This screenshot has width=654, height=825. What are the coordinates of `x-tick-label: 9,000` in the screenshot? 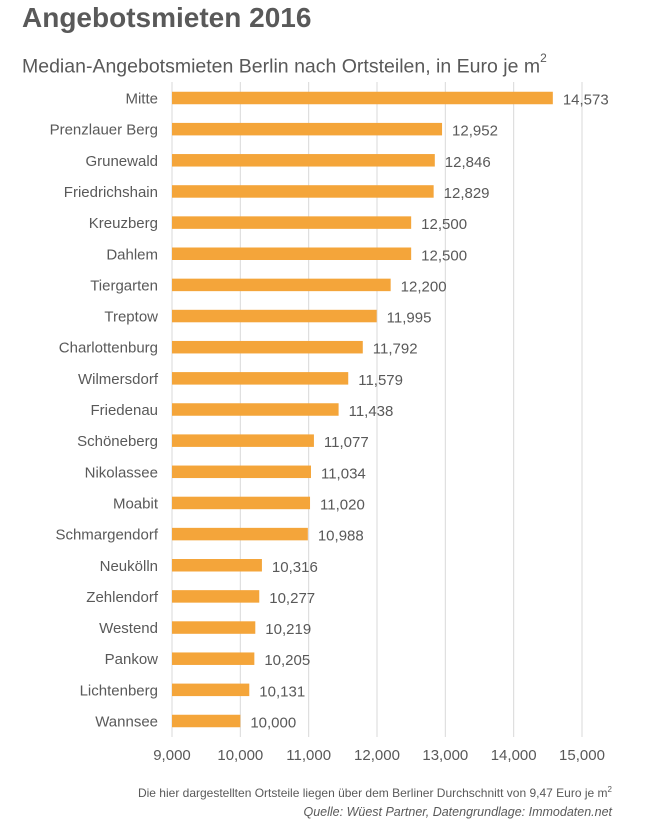 It's located at (172, 755).